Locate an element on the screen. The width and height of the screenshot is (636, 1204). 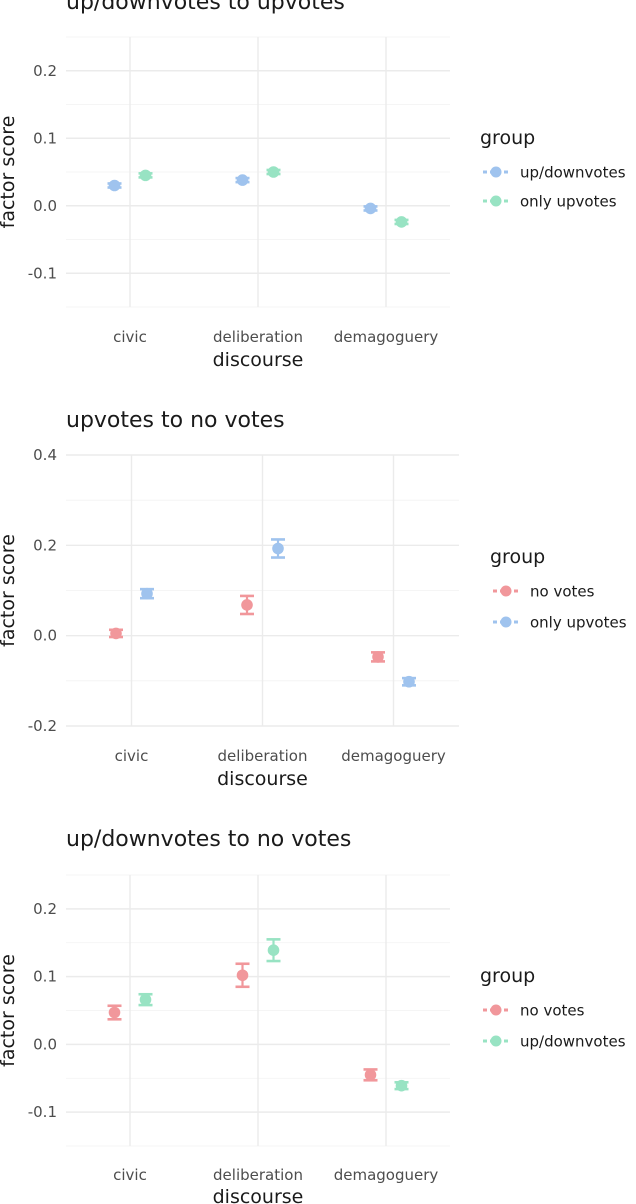
y-tick-label: 0.4 is located at coordinates (45, 455).